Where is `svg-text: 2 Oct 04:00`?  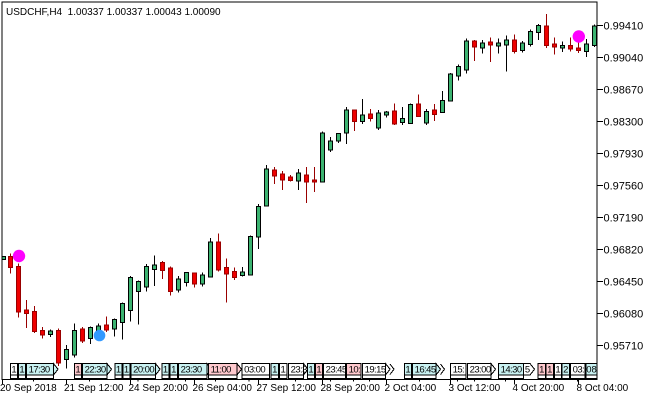
svg-text: 2 Oct 04:00 is located at coordinates (411, 388).